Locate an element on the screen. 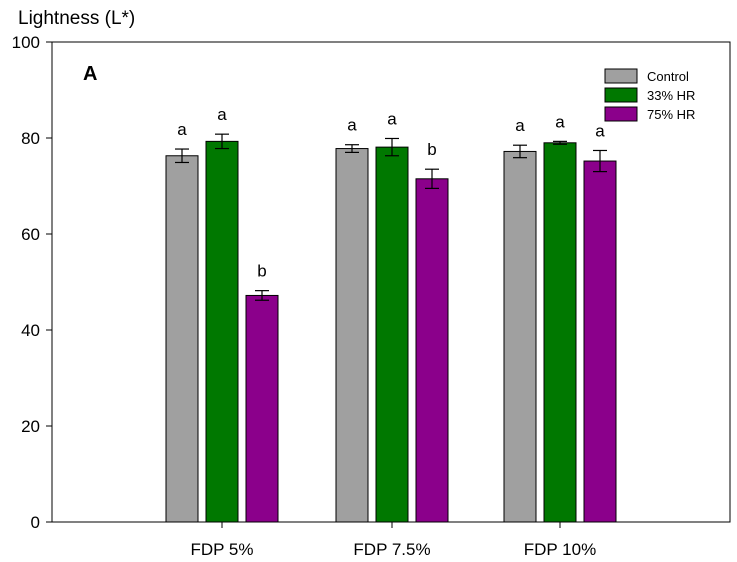  x-tick-label: FDP 7.5% is located at coordinates (391, 549).